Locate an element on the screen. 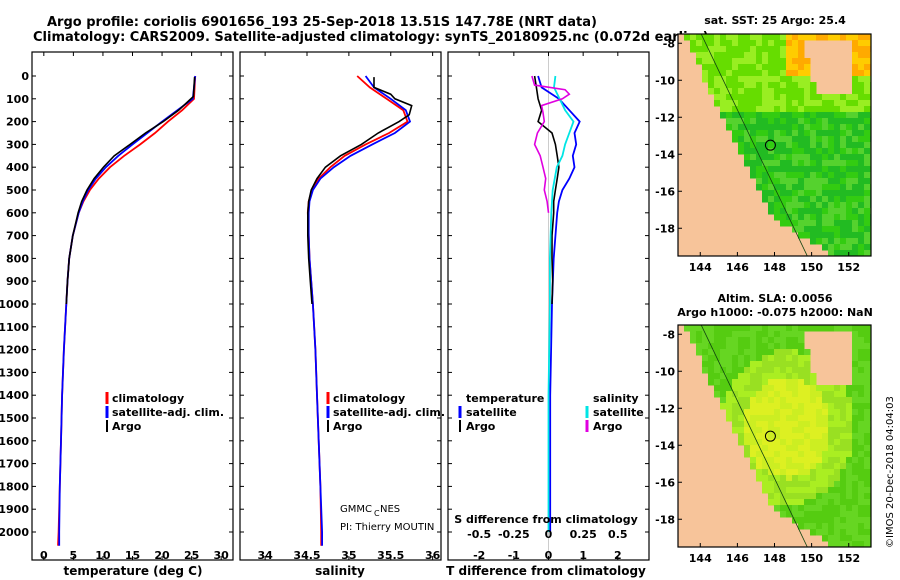 Image resolution: width=900 pixels, height=580 pixels. top-tick-label: 0.5 is located at coordinates (618, 534).